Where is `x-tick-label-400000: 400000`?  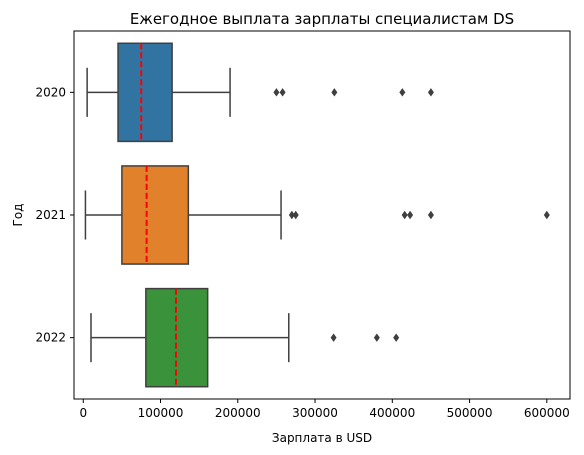 x-tick-label-400000: 400000 is located at coordinates (392, 413).